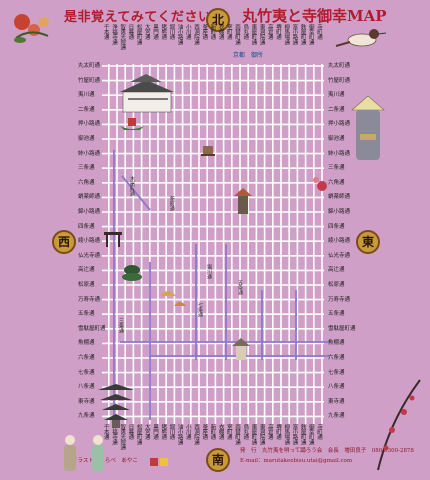  I want to click on right-street-label: 万寿寺通, so click(339, 299).